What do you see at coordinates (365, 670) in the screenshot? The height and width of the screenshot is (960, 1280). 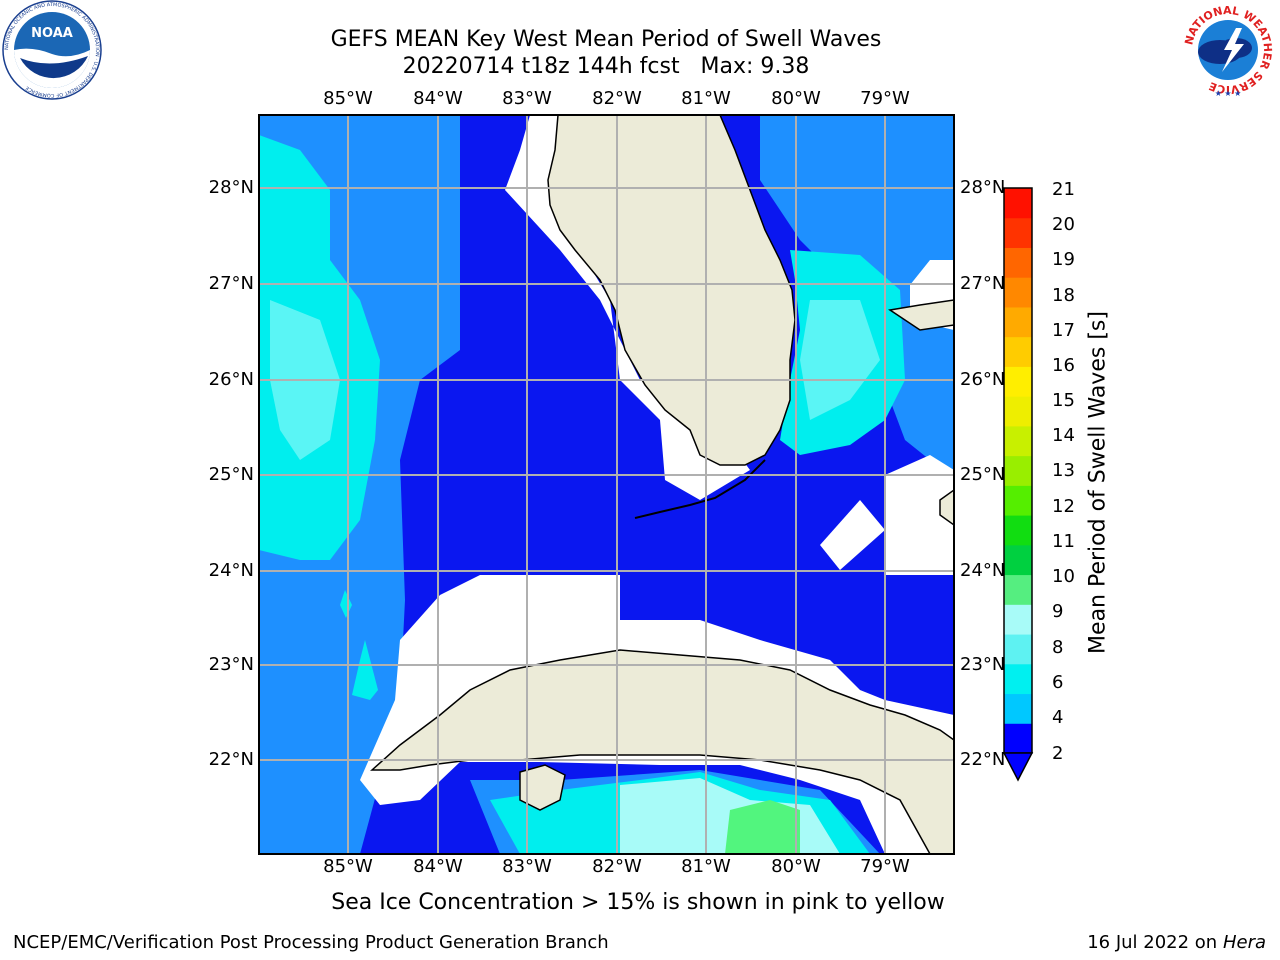 I see `contour-6-8-west-small2` at bounding box center [365, 670].